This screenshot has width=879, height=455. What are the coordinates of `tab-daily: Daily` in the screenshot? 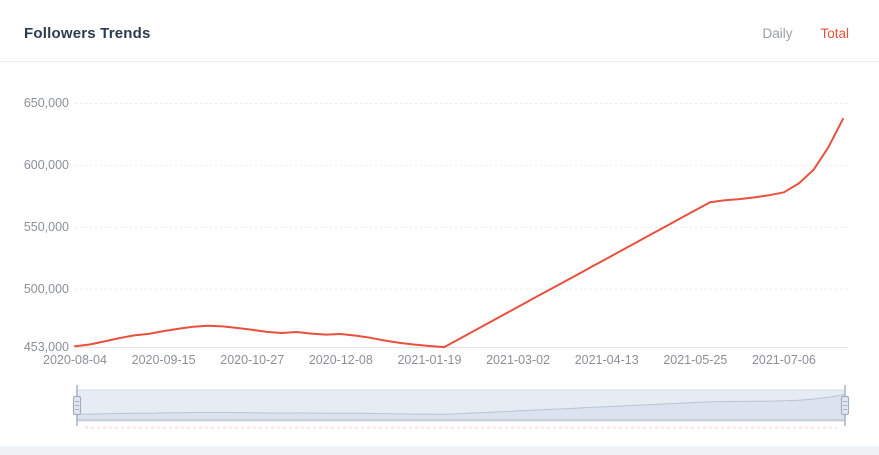 It's located at (777, 33).